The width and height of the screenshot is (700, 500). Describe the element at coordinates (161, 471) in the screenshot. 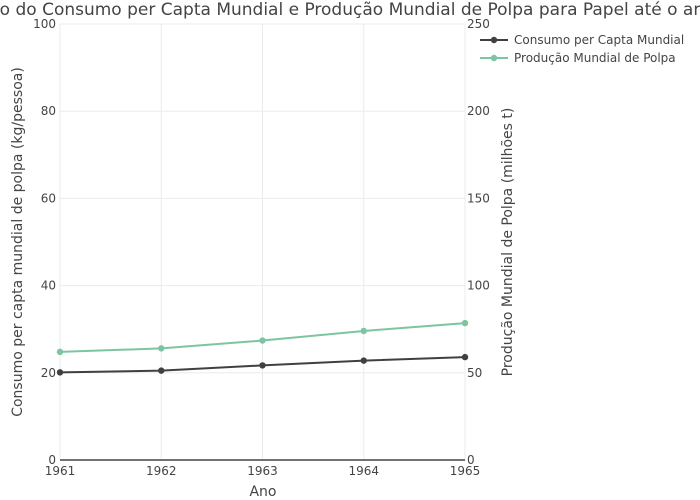

I see `x-tick-label: 1962` at that location.